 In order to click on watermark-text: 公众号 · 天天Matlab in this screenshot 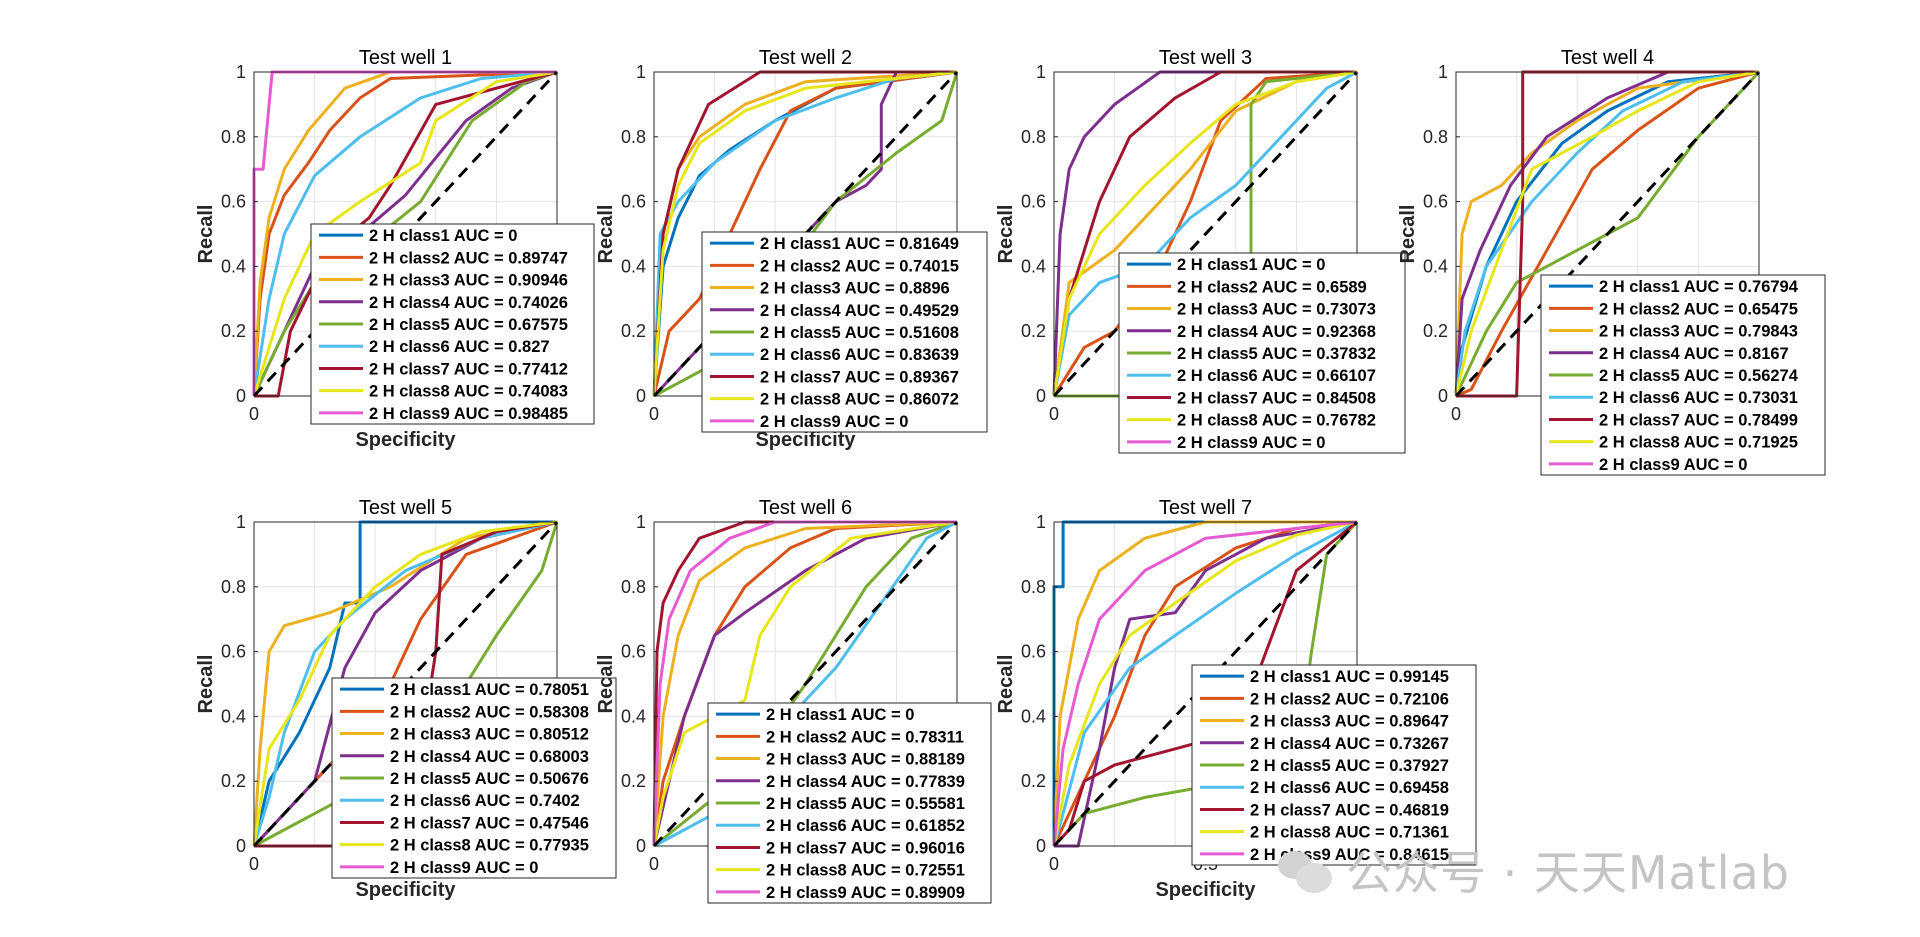, I will do `click(1568, 873)`.